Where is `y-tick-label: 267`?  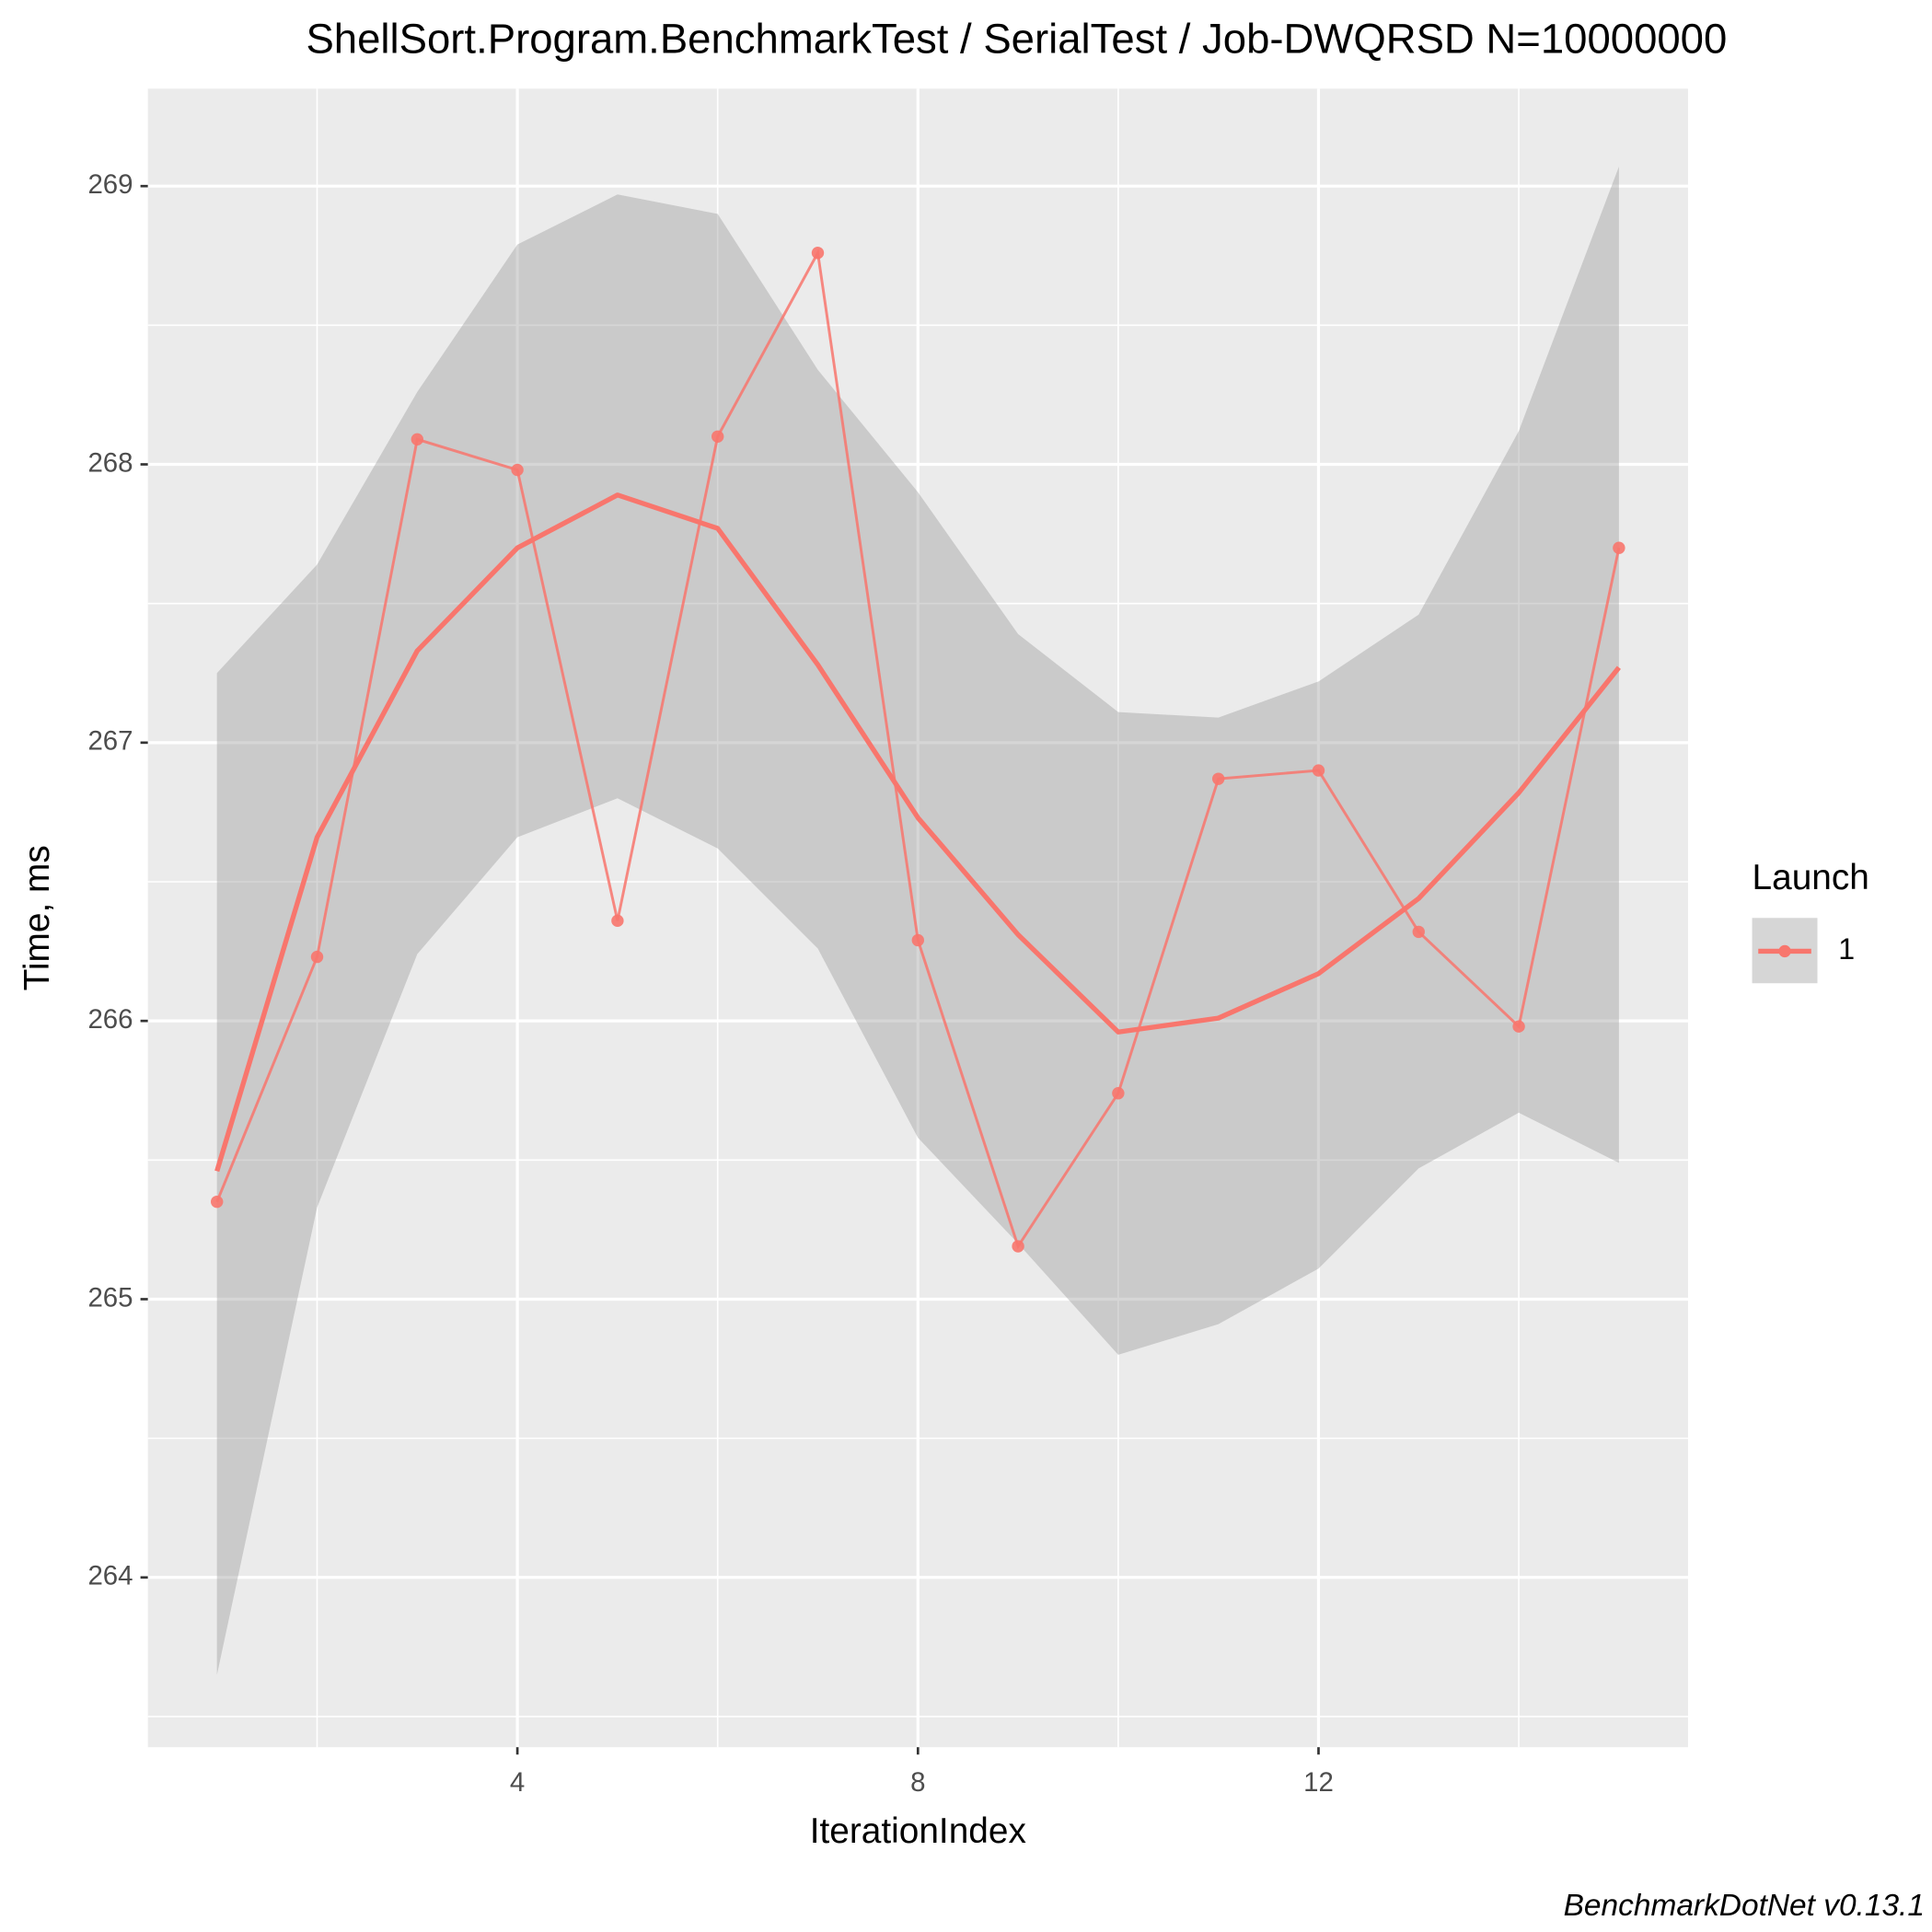
y-tick-label: 267 is located at coordinates (110, 742).